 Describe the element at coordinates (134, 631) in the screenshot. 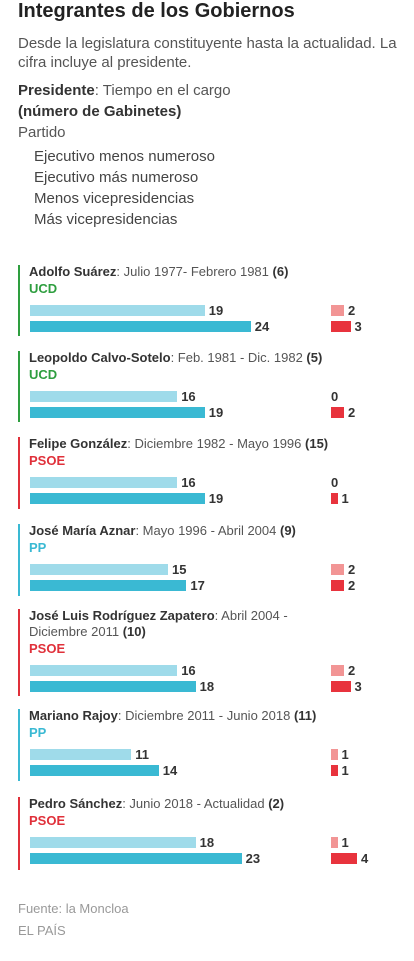

I see `president-cabinets: (10)` at that location.